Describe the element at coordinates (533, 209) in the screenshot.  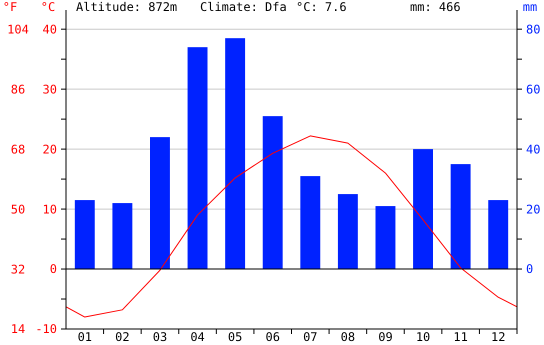
I see `y2-tick-label: 20` at that location.